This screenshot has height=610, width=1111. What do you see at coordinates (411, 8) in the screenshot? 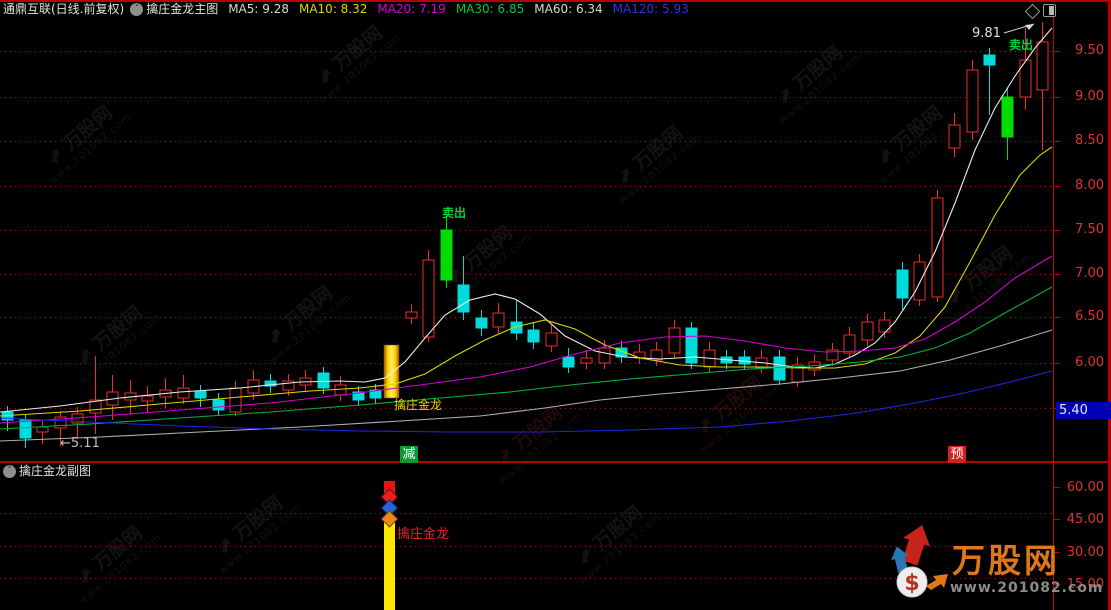
I see `ma-value-label: MA20: 7.19` at bounding box center [411, 8].